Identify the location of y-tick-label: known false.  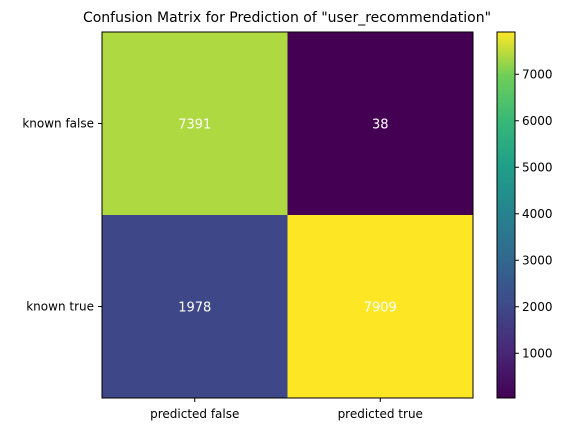
(58, 124).